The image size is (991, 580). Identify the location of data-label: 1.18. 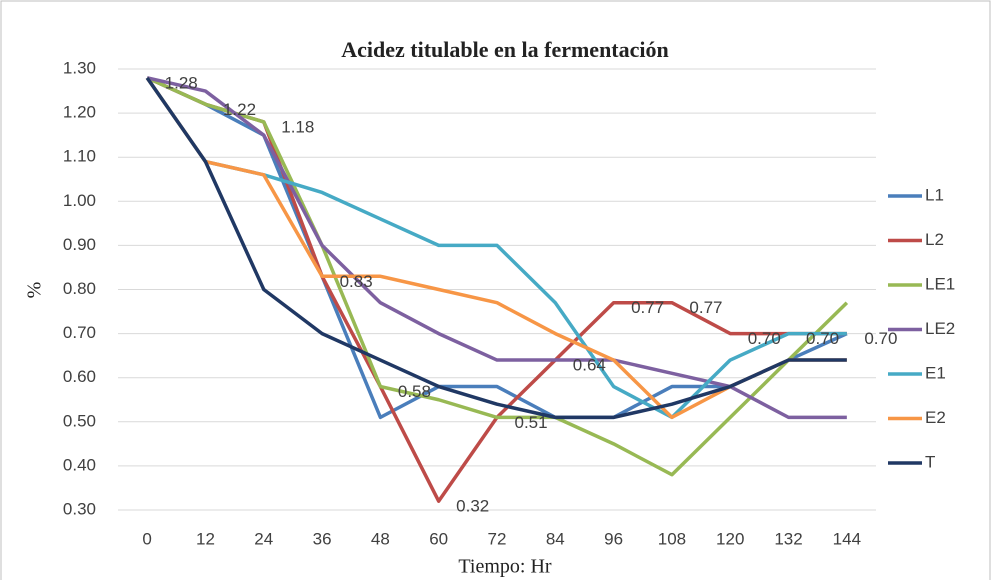
(297, 126).